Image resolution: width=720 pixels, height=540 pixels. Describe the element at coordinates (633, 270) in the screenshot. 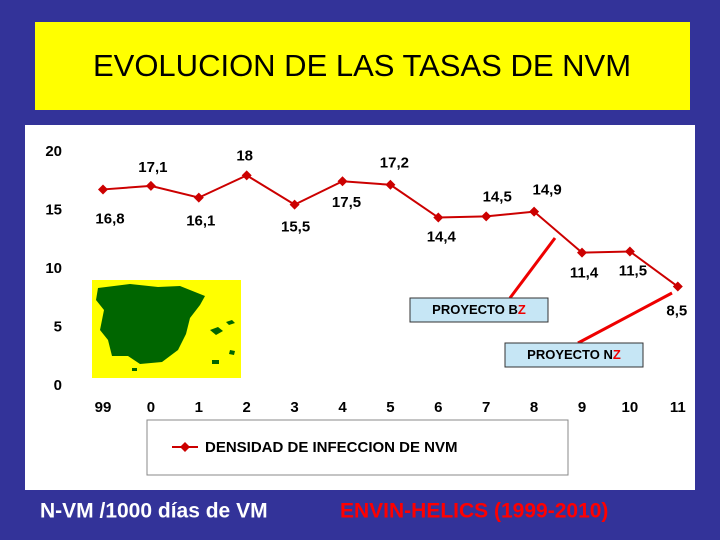

I see `data-label: 11,5` at that location.